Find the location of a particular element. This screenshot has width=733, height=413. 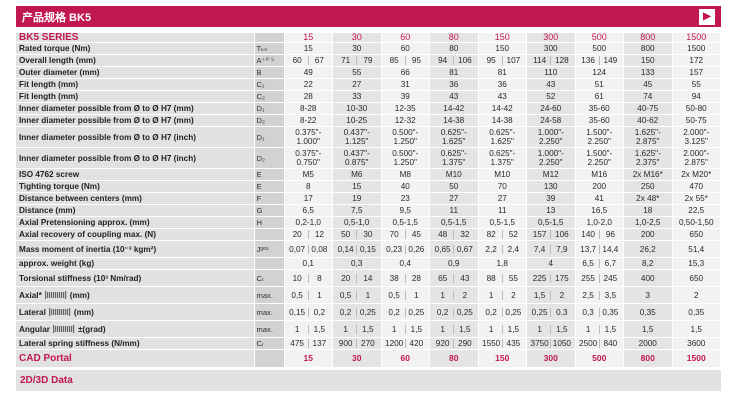

value-line: 3.125" is located at coordinates (696, 141).